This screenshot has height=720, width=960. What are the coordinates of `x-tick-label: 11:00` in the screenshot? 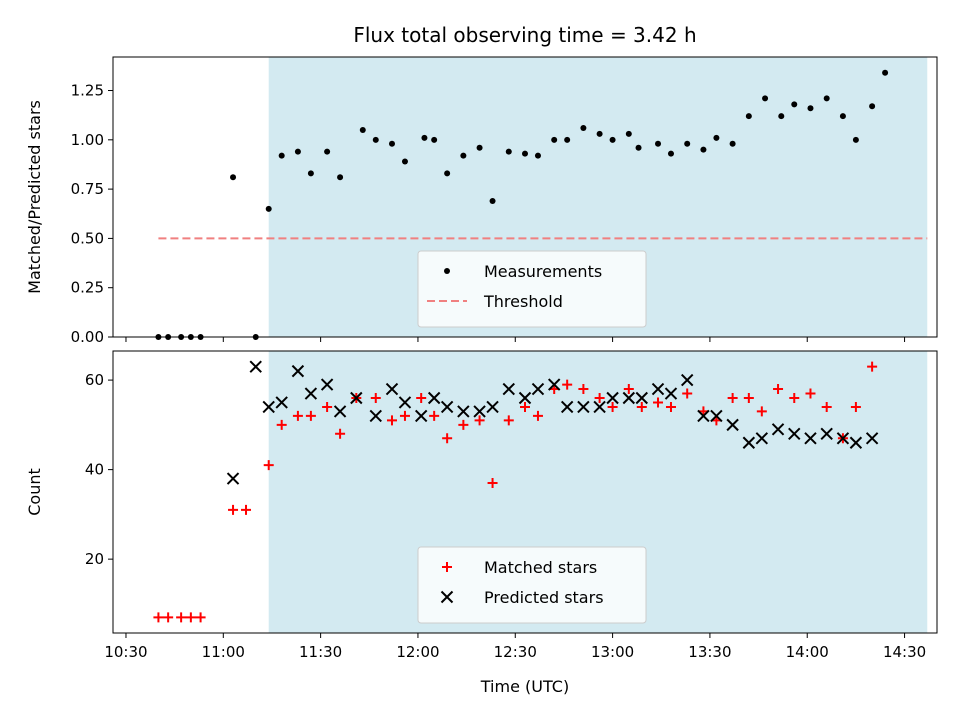 It's located at (223, 652).